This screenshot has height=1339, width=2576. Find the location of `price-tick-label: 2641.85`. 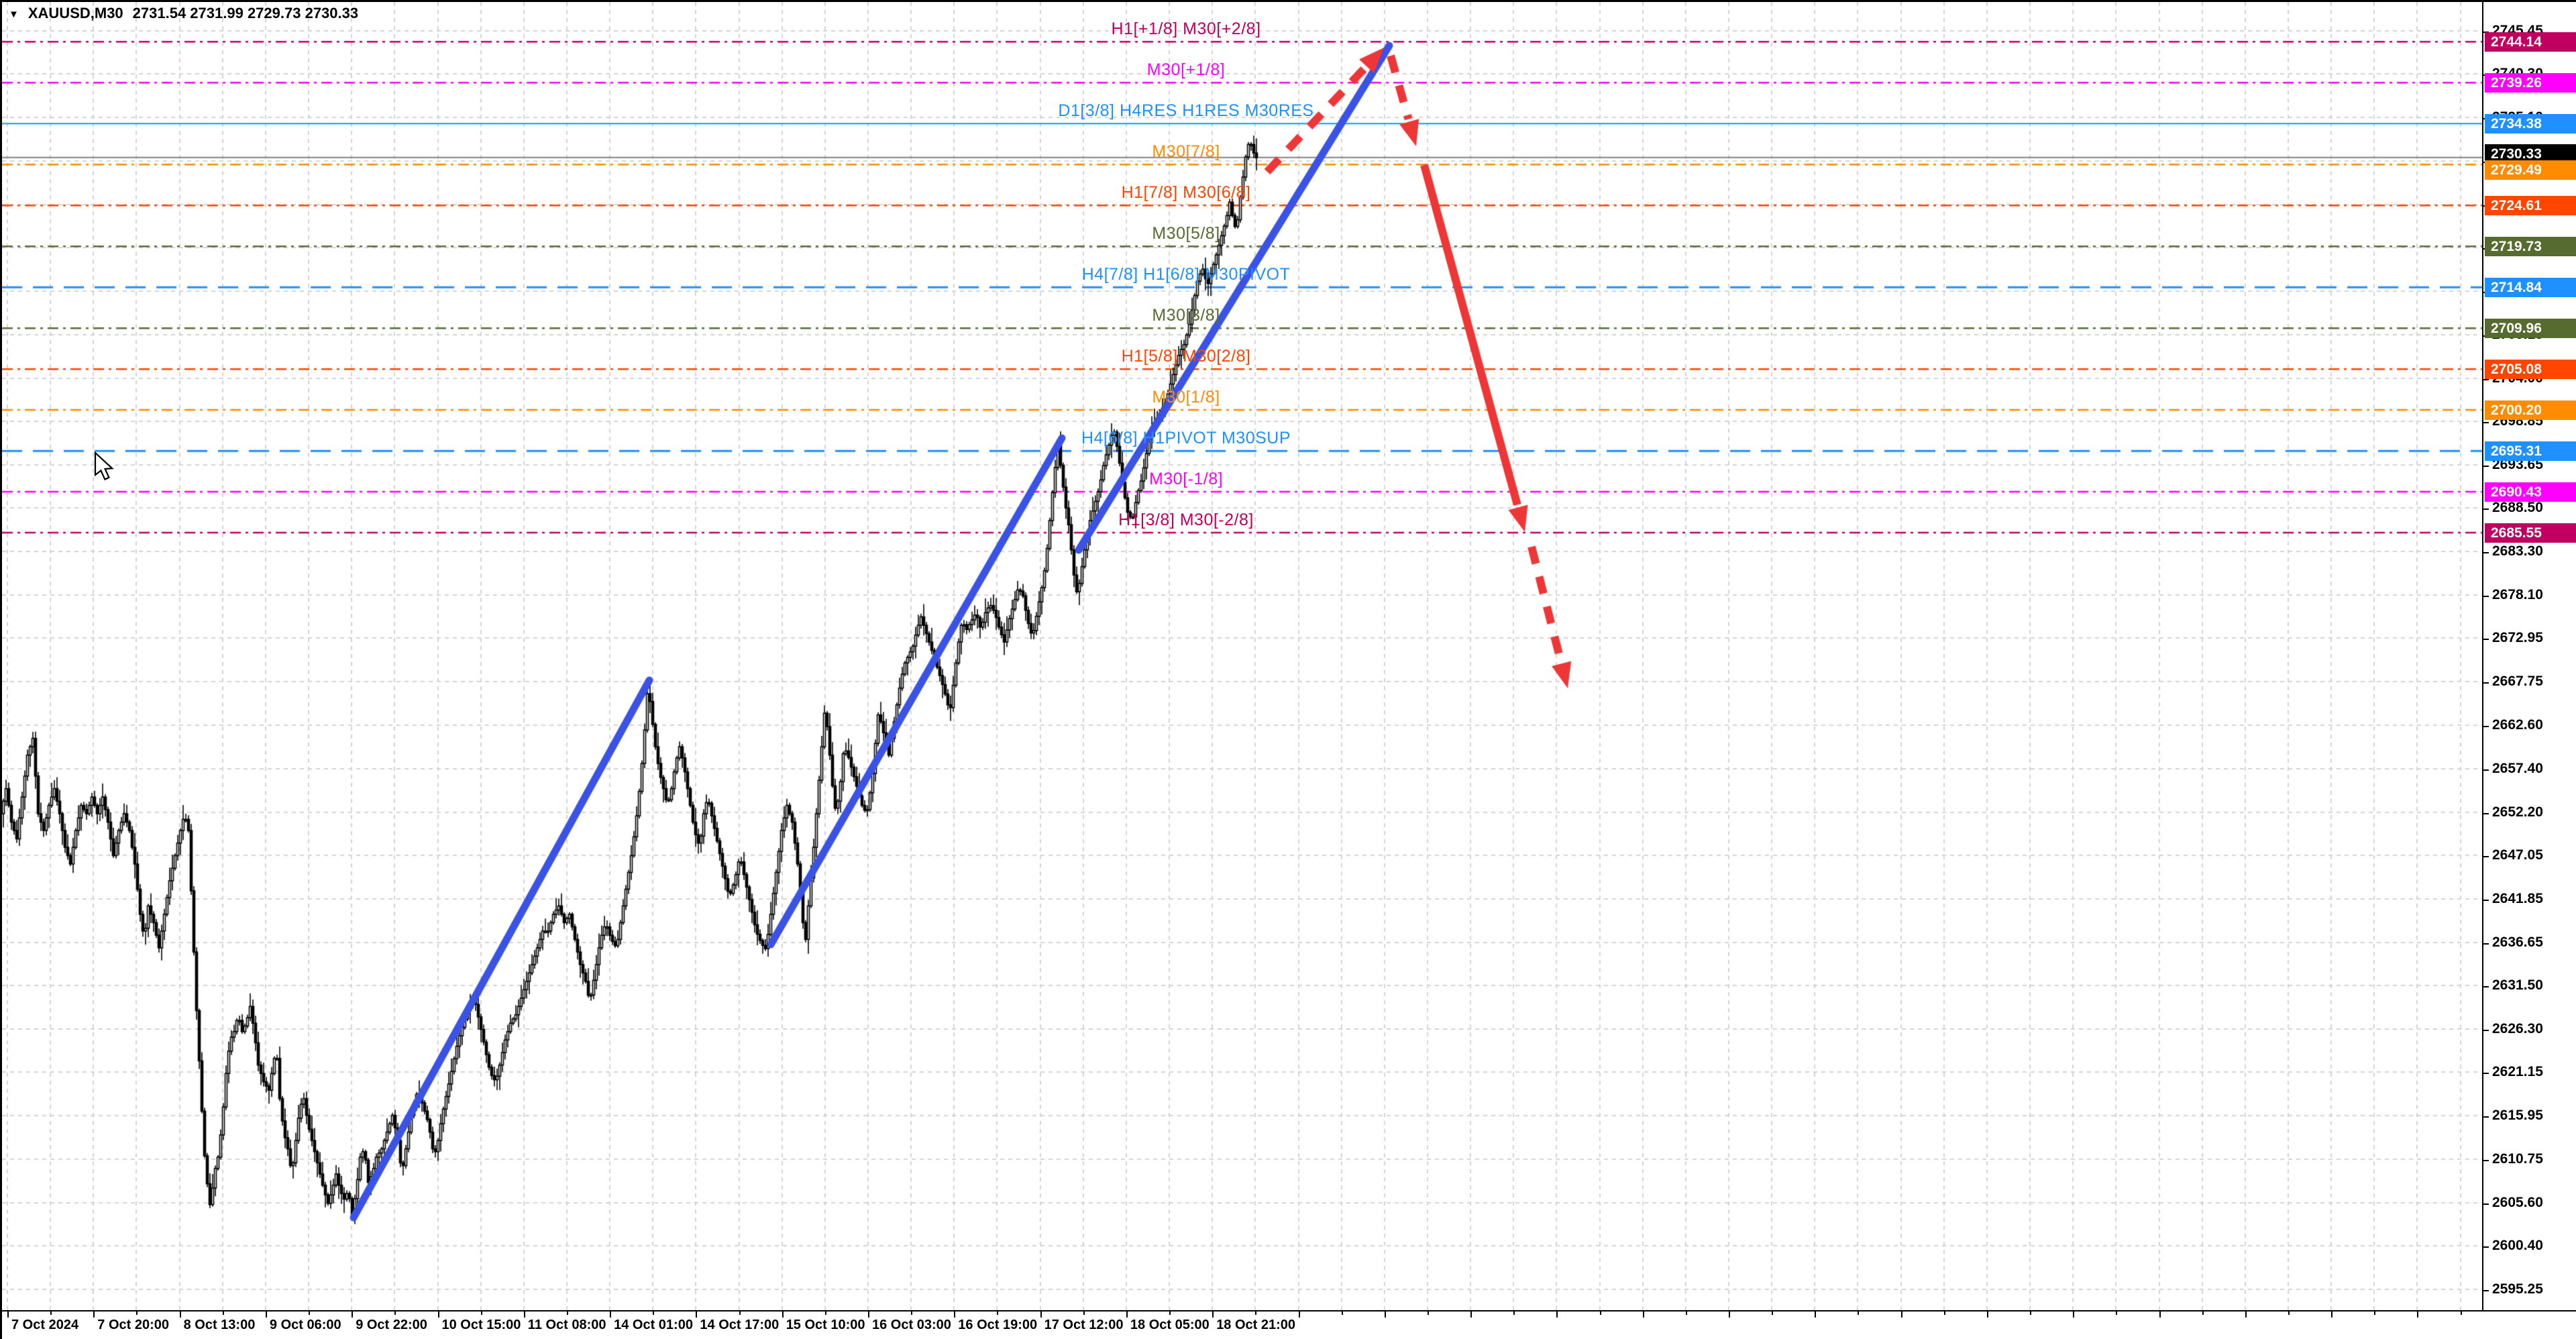

price-tick-label: 2641.85 is located at coordinates (2513, 898).